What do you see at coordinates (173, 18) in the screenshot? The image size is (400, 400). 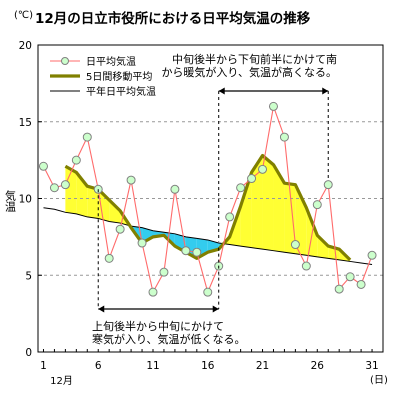 I see `chart-title: 12月の日立市役所における日平均気温の推移` at bounding box center [173, 18].